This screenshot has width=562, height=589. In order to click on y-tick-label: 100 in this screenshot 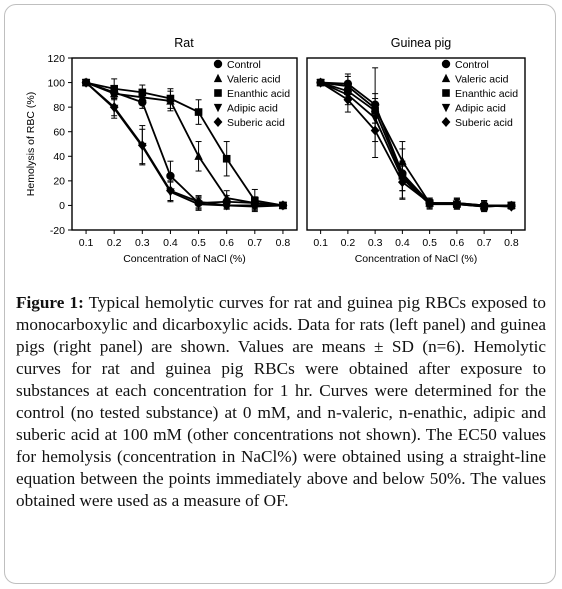, I will do `click(56, 83)`.